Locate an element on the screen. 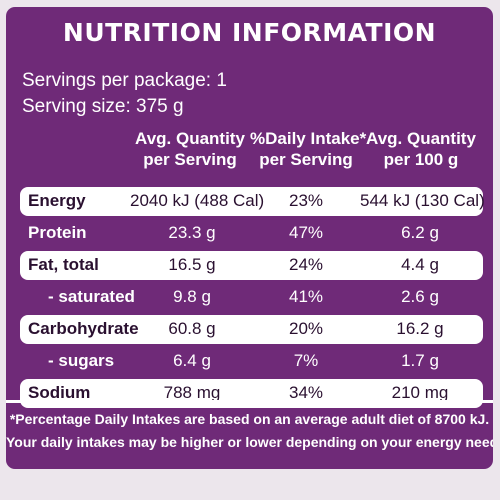  per-serving-value: 16.5 g is located at coordinates (192, 264).